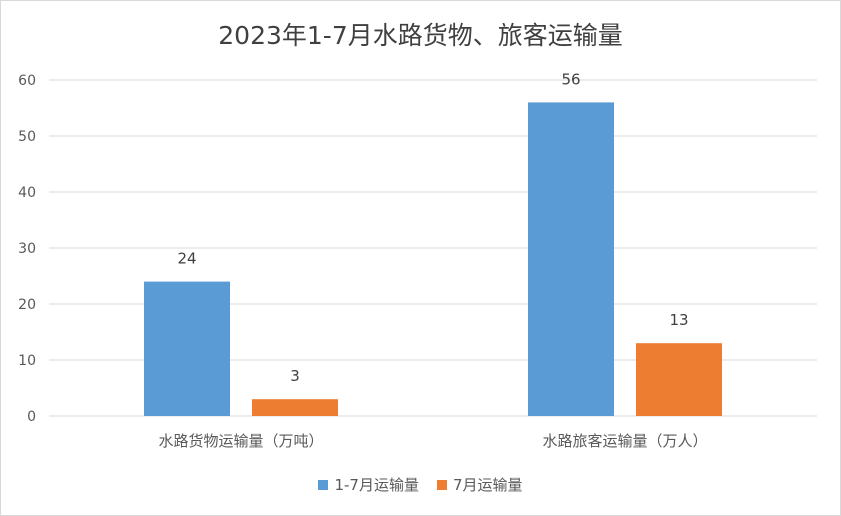  I want to click on bar-s1-c1, so click(187, 348).